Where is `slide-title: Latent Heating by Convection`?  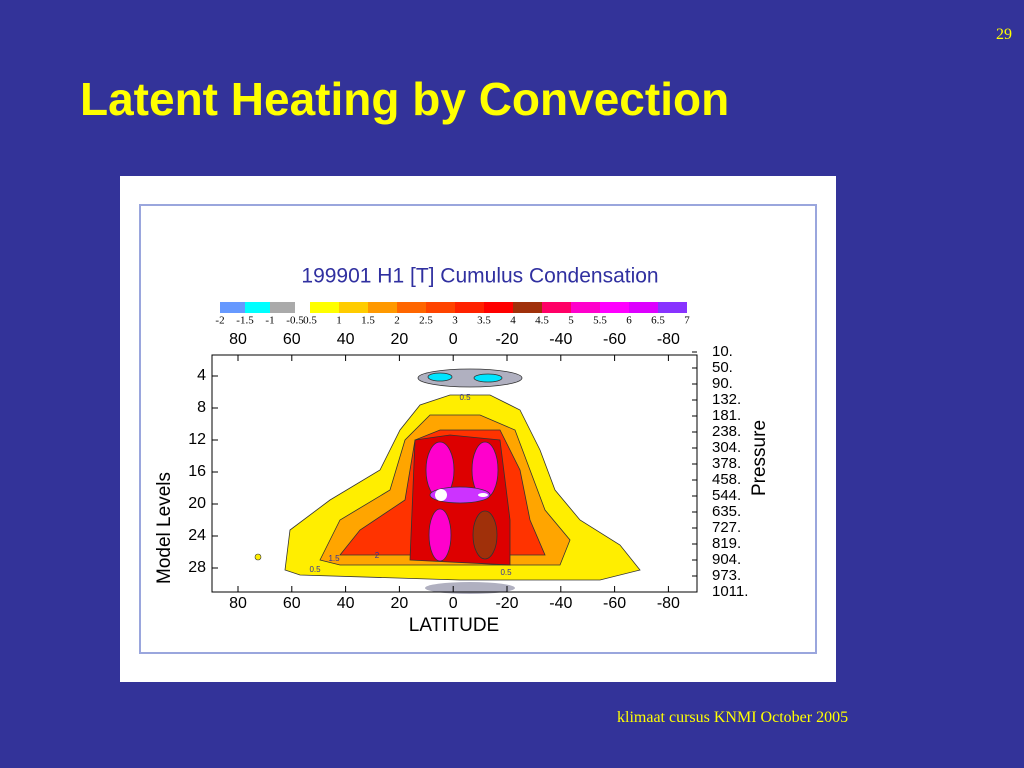 slide-title: Latent Heating by Convection is located at coordinates (405, 99).